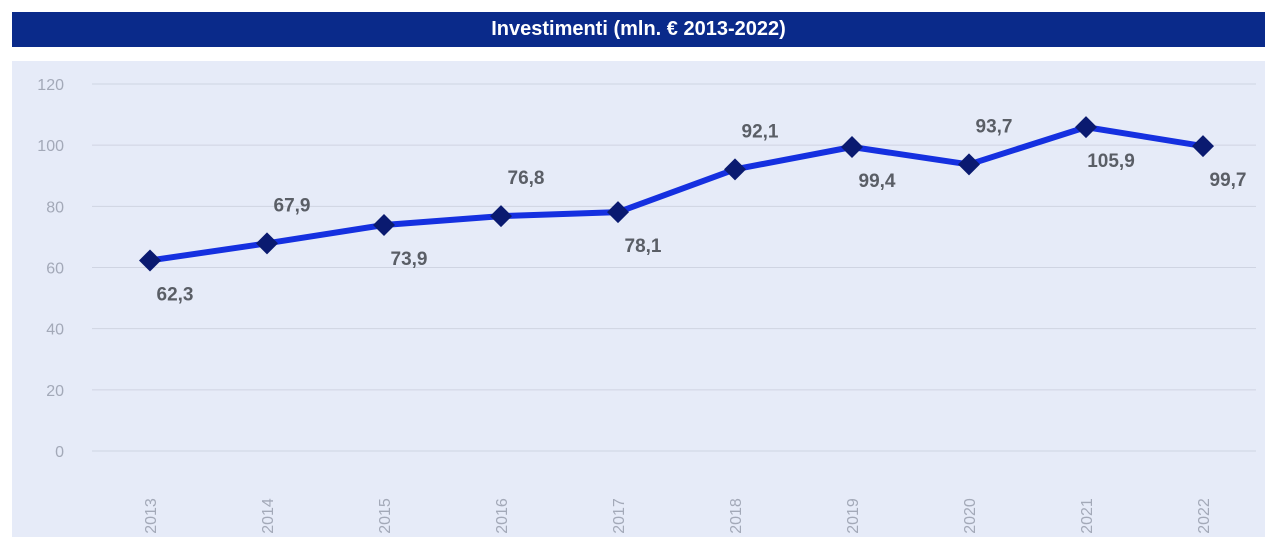  What do you see at coordinates (619, 516) in the screenshot?
I see `x-tick-label: 2017` at bounding box center [619, 516].